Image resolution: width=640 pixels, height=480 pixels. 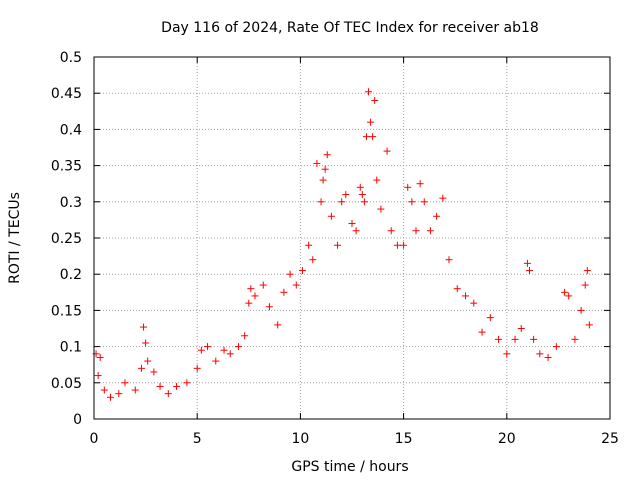 What do you see at coordinates (15, 238) in the screenshot?
I see `y-axis-label: ROTI / TECUs` at bounding box center [15, 238].